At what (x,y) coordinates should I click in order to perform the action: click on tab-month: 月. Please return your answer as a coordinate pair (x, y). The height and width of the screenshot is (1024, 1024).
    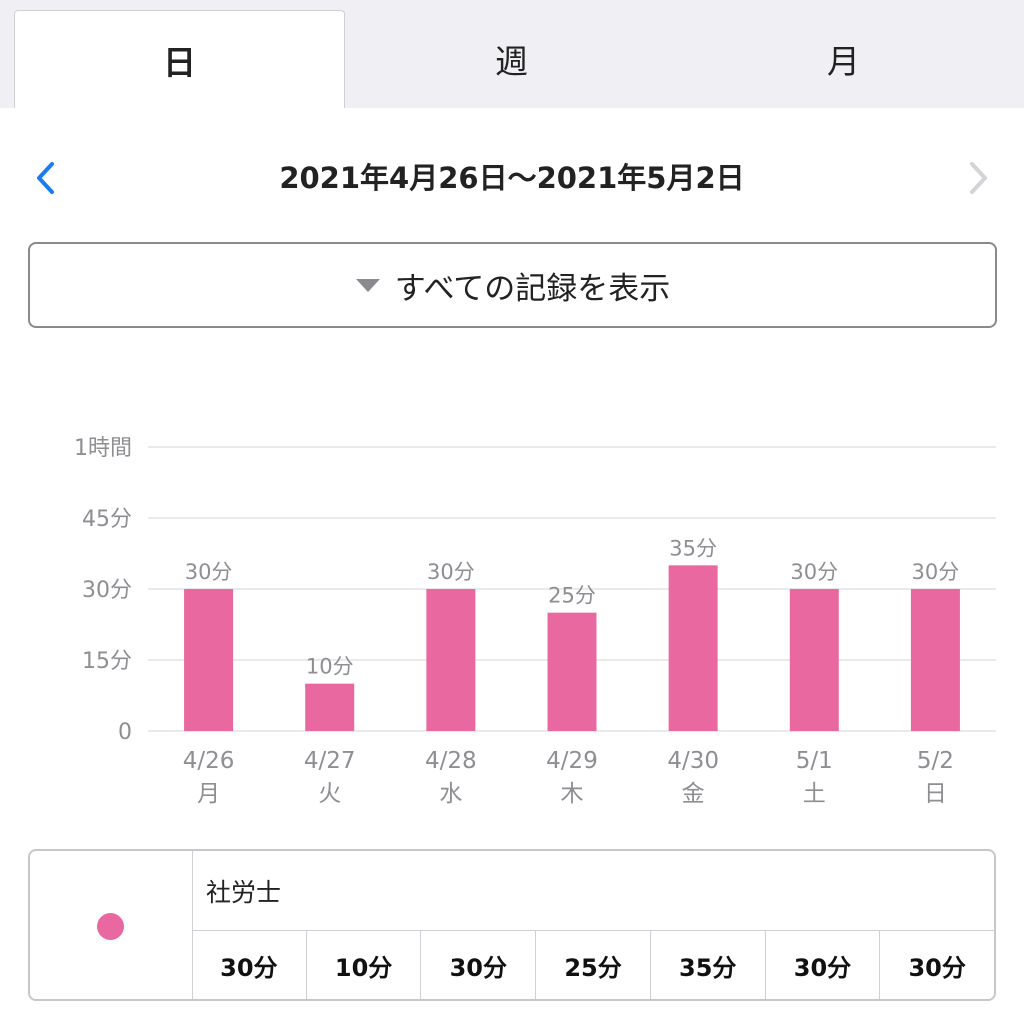
    Looking at the image, I should click on (843, 61).